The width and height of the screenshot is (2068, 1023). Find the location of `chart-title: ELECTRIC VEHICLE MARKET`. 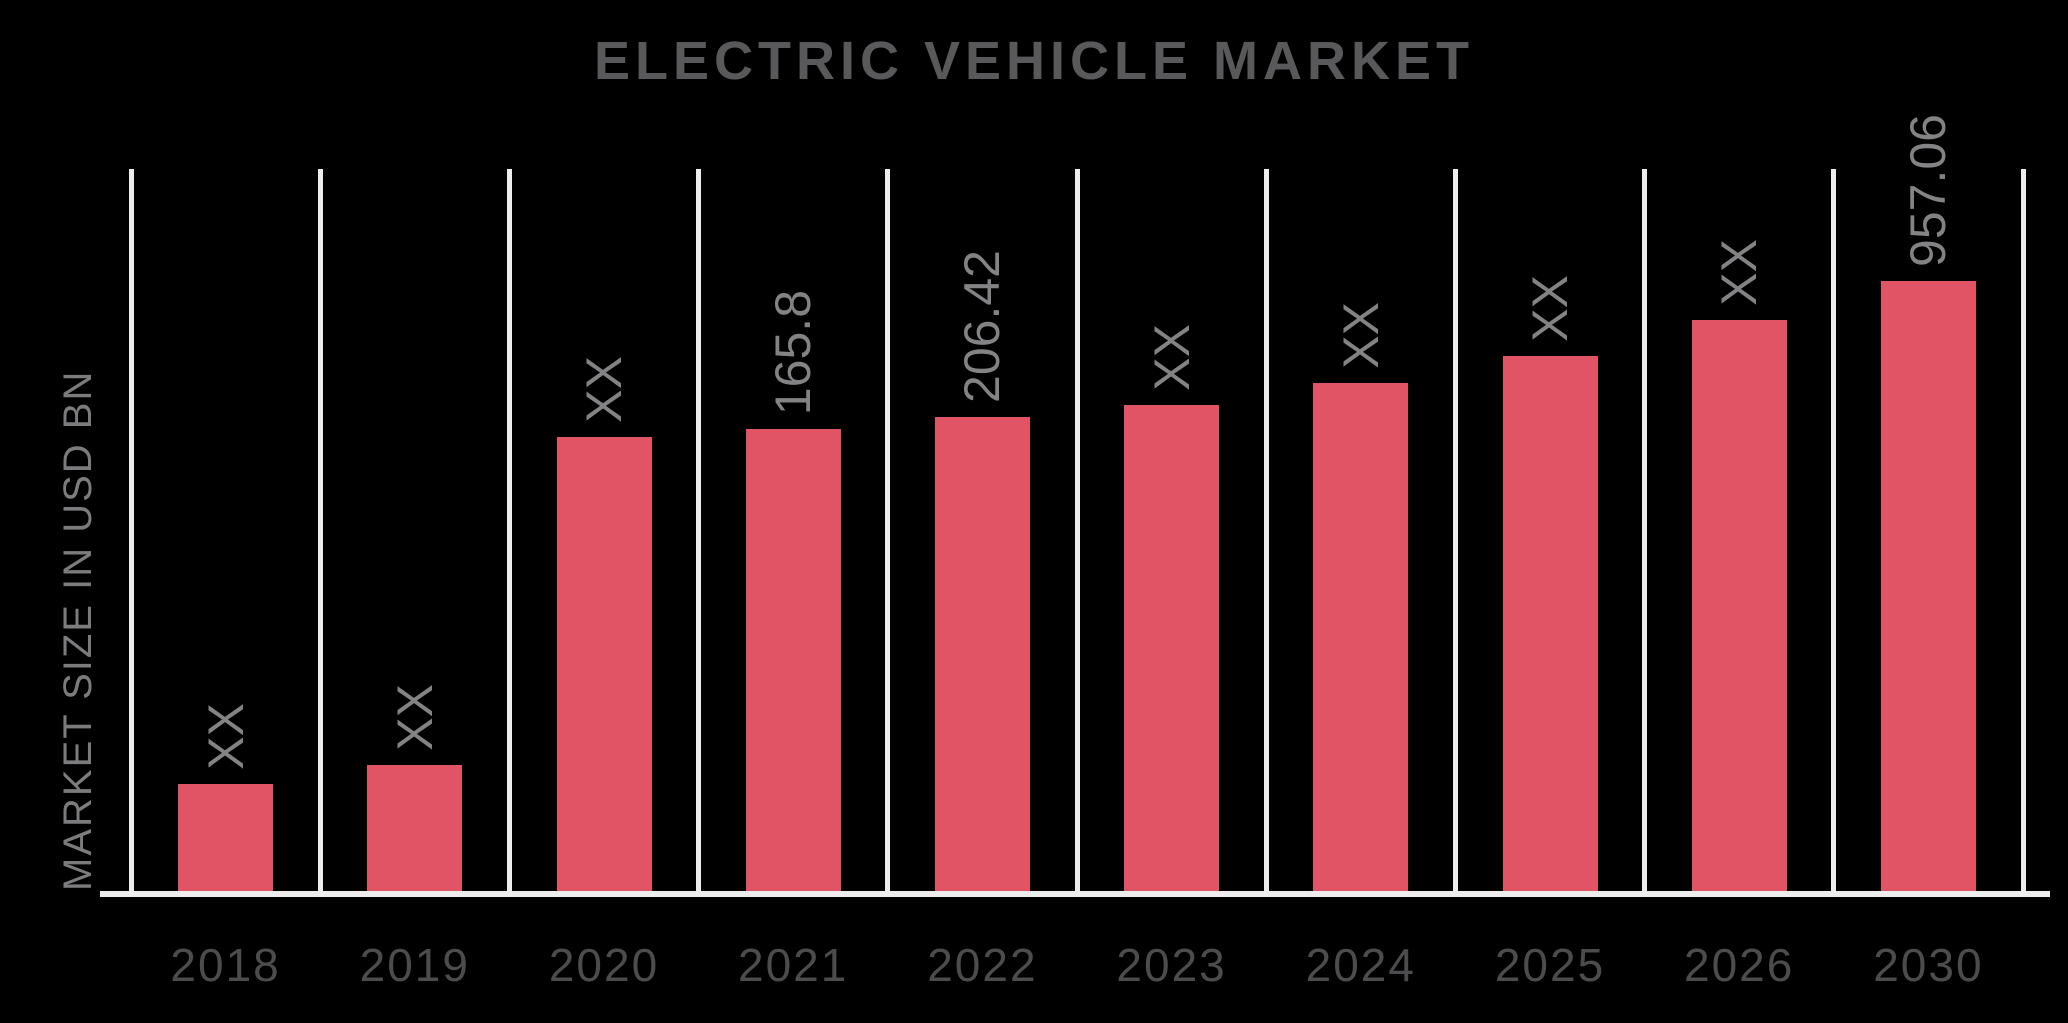

chart-title: ELECTRIC VEHICLE MARKET is located at coordinates (1034, 61).